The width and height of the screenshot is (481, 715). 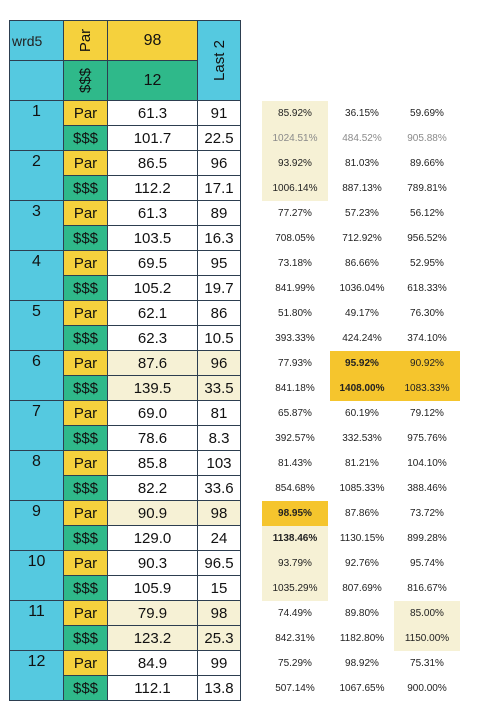 I want to click on money-value: 105.9, so click(x=152, y=588).